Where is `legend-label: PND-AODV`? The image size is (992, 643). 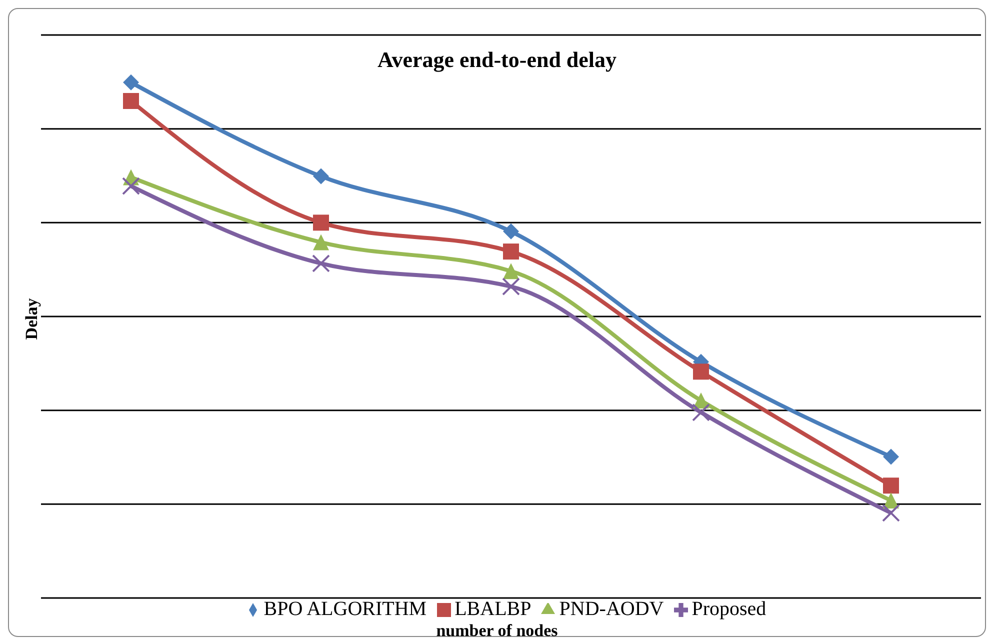 legend-label: PND-AODV is located at coordinates (611, 609).